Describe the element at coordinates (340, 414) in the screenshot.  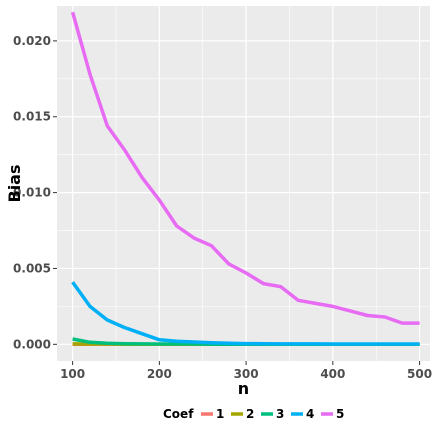
I see `legend-label-coef-5: 5` at that location.